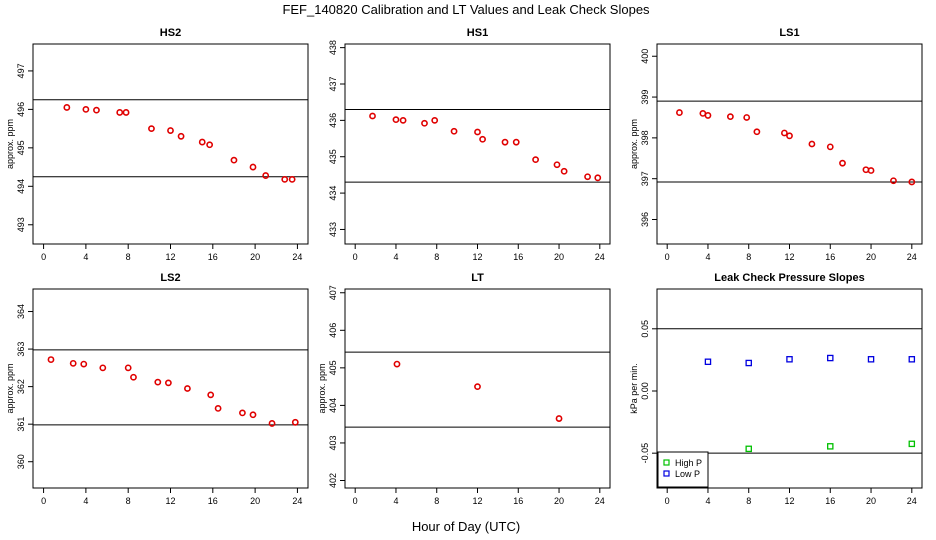 The width and height of the screenshot is (936, 540). I want to click on y-tick-label: 0.05, so click(645, 329).